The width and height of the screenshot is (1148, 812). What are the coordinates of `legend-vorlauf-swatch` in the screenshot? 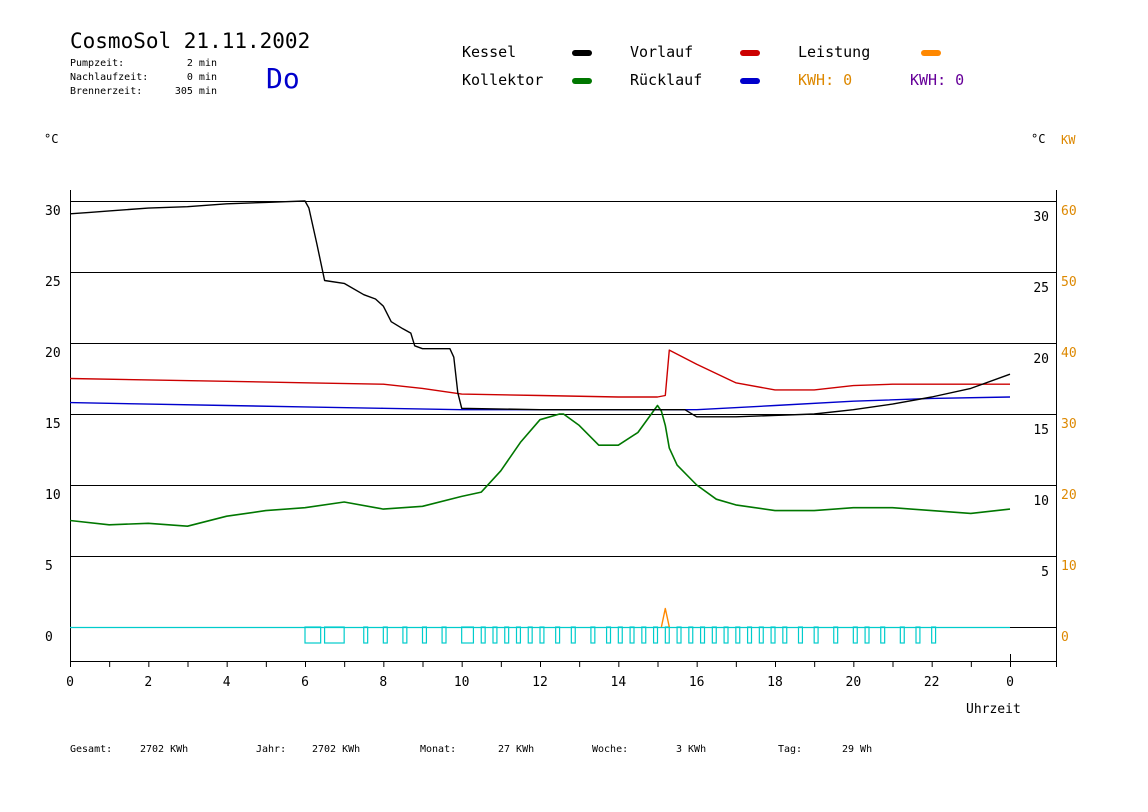 It's located at (750, 53).